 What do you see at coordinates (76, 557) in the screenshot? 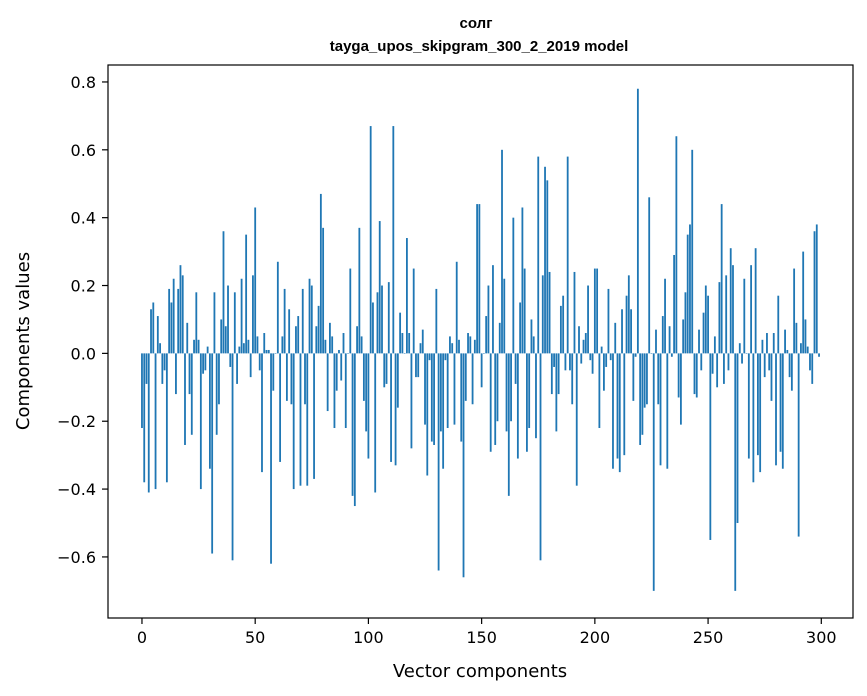
I see `y-tick-label-0: −0.6` at bounding box center [76, 557].